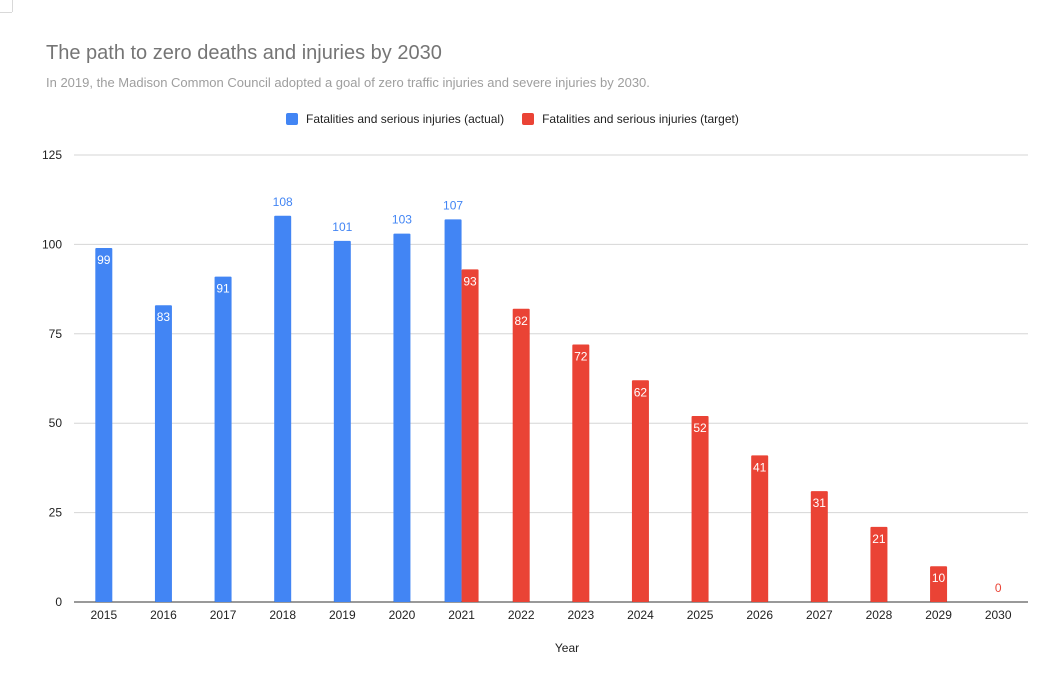 Image resolution: width=1054 pixels, height=688 pixels. I want to click on x-tick-label: 2023, so click(580, 615).